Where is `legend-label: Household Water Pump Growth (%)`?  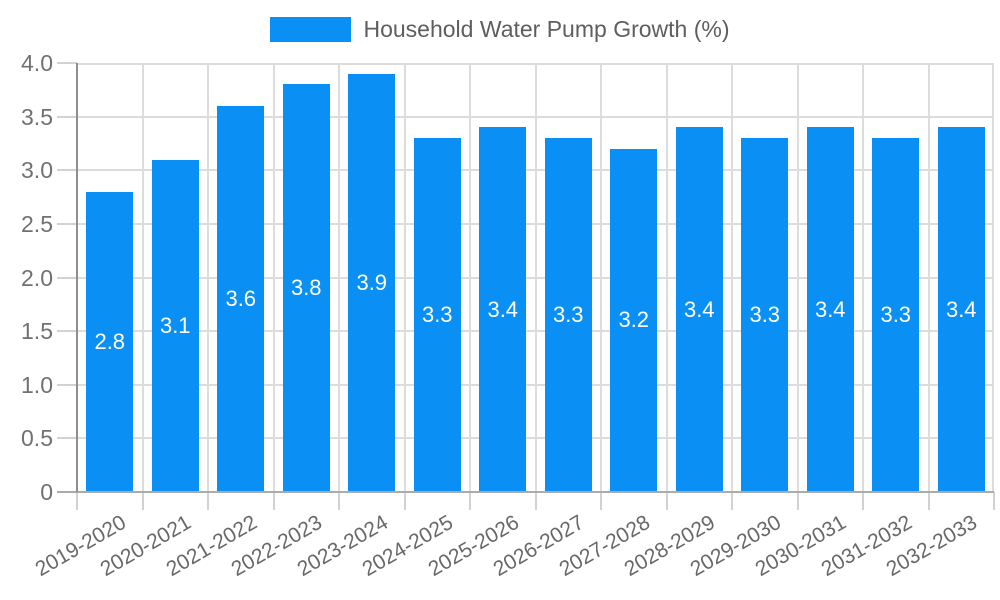 legend-label: Household Water Pump Growth (%) is located at coordinates (546, 29).